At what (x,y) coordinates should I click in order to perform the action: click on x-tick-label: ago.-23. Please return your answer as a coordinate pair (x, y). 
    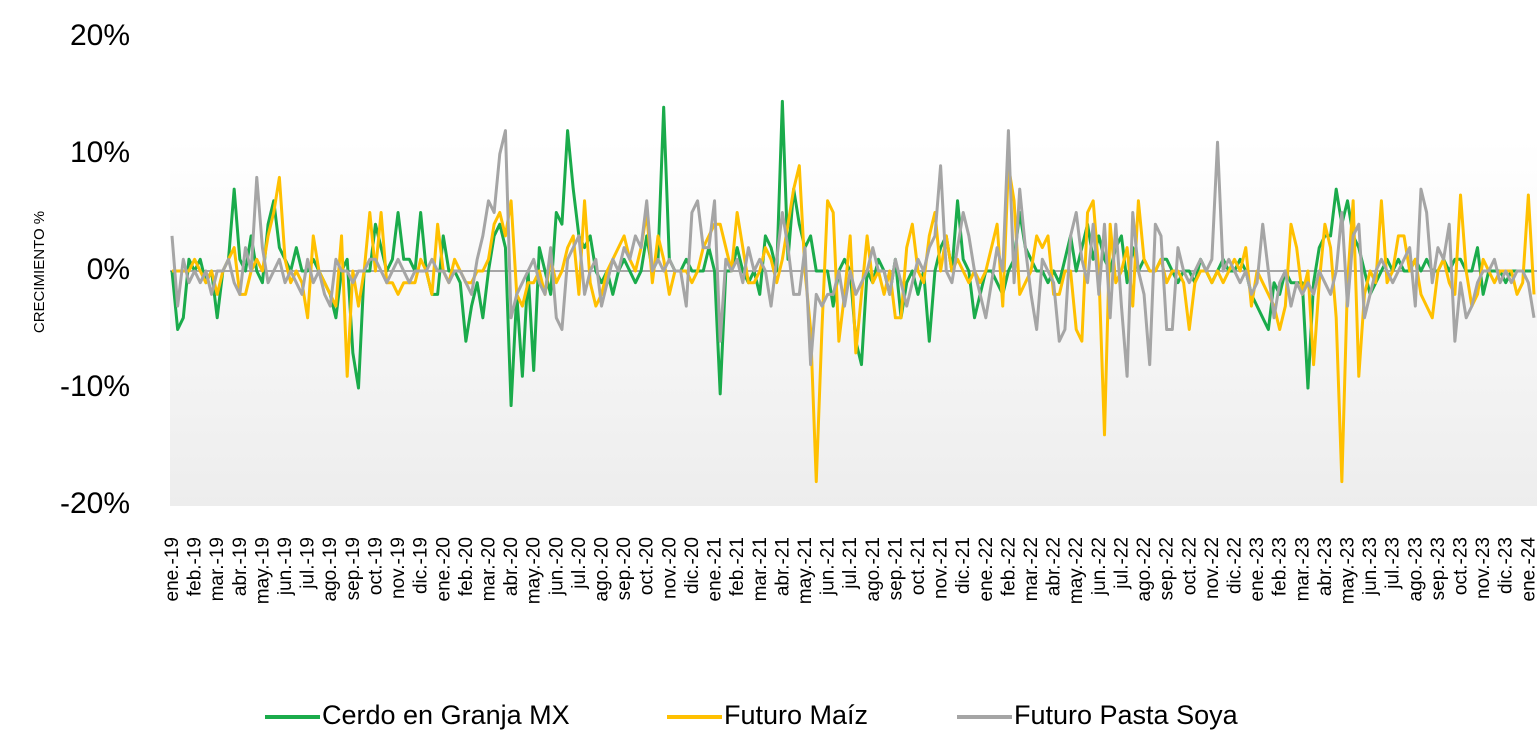
    Looking at the image, I should click on (1415, 569).